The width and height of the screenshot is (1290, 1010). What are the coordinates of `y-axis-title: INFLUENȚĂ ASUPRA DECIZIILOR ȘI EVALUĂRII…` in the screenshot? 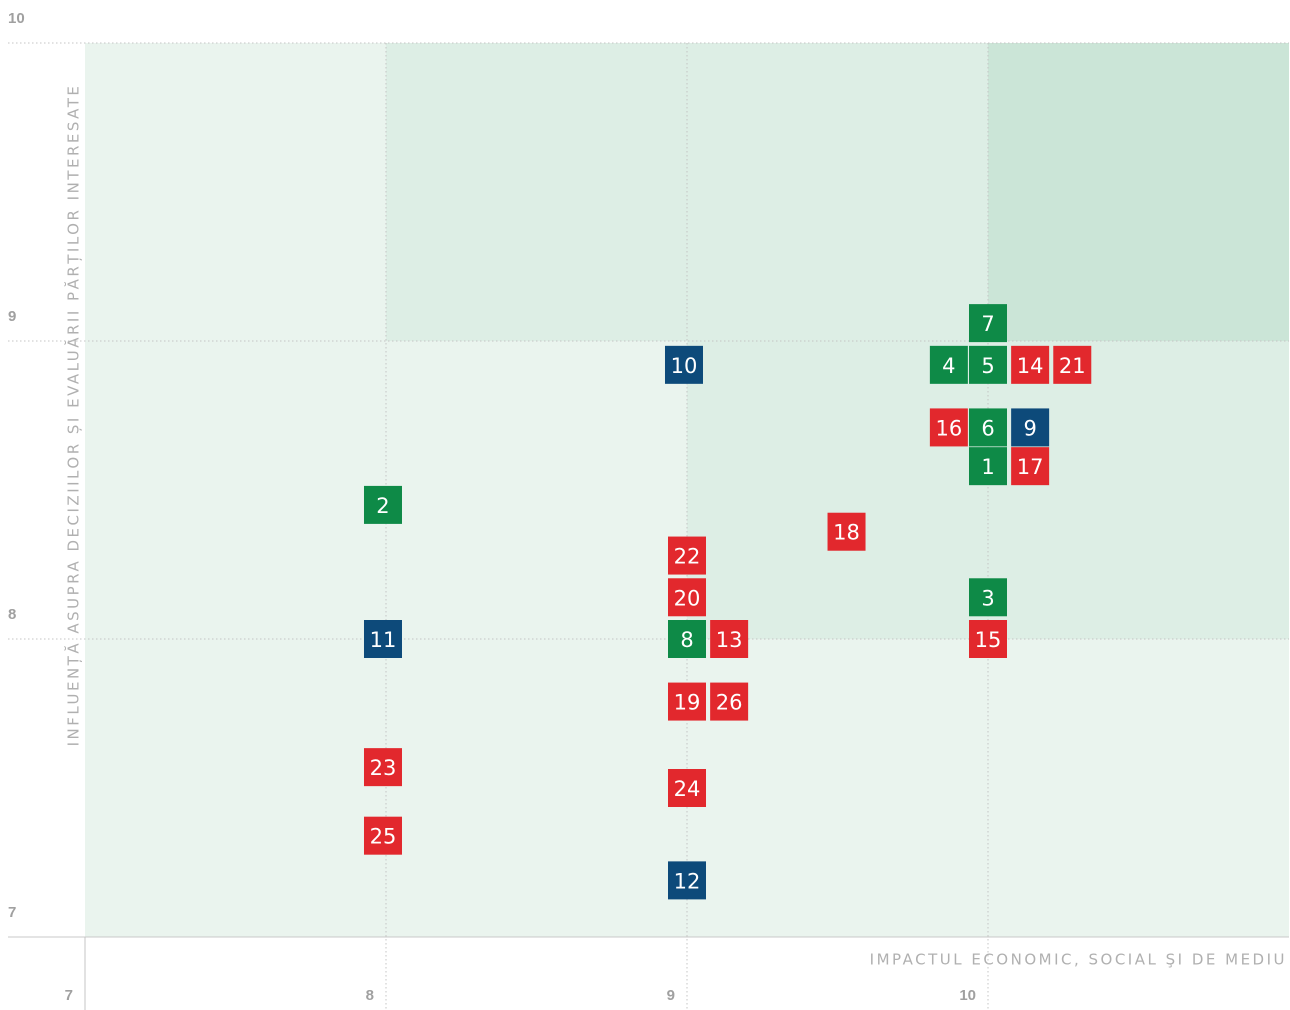 It's located at (73, 415).